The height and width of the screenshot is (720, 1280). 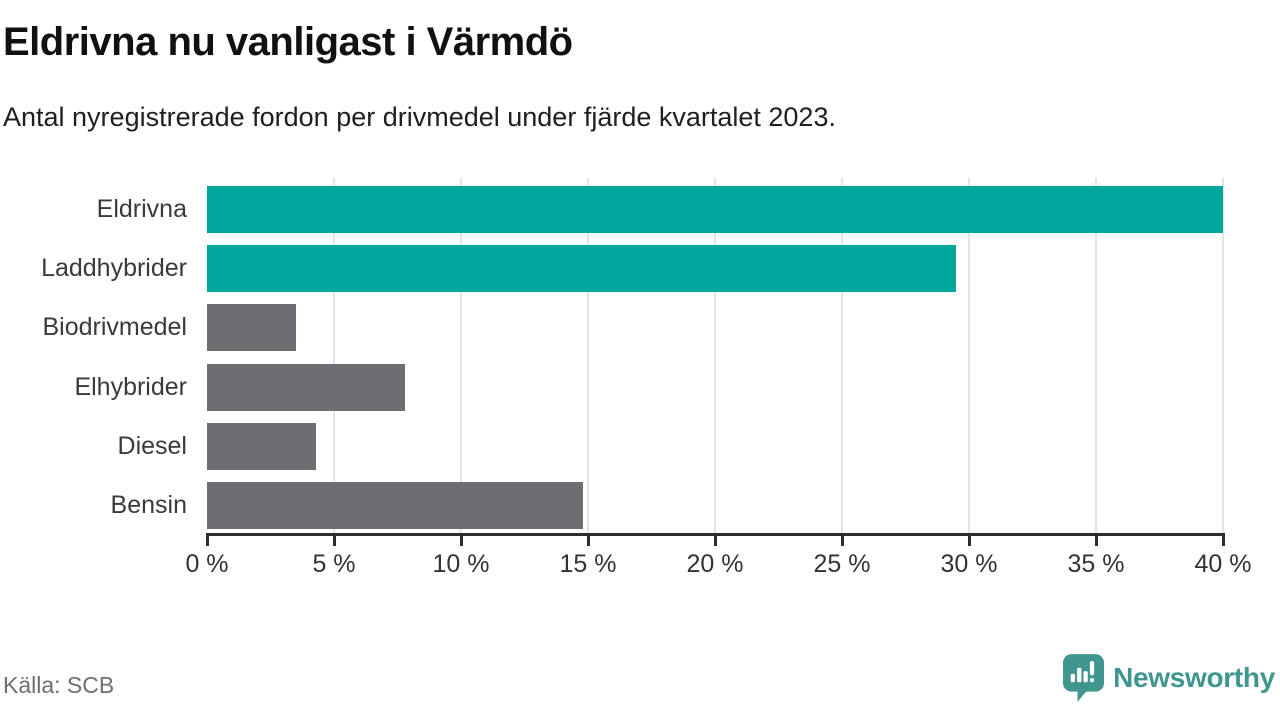 What do you see at coordinates (395, 505) in the screenshot?
I see `bar-bensin` at bounding box center [395, 505].